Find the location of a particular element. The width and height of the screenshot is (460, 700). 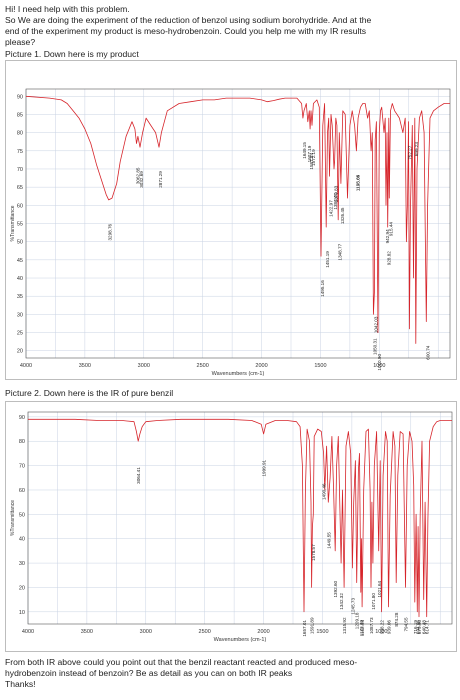

y-tick-label: 65 is located at coordinates (20, 188).